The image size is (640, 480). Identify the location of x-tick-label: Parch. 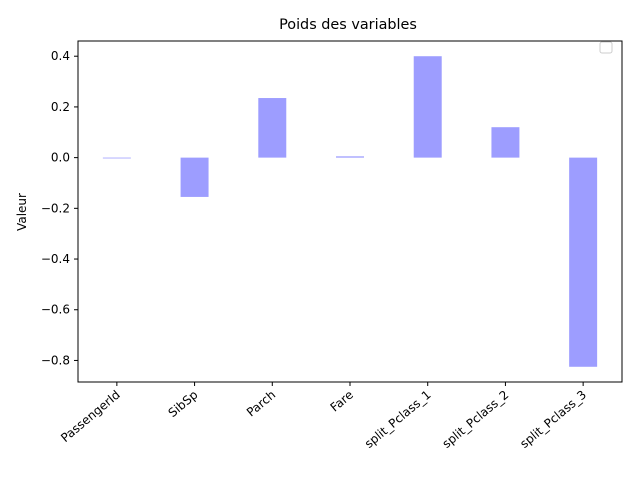
(261, 404).